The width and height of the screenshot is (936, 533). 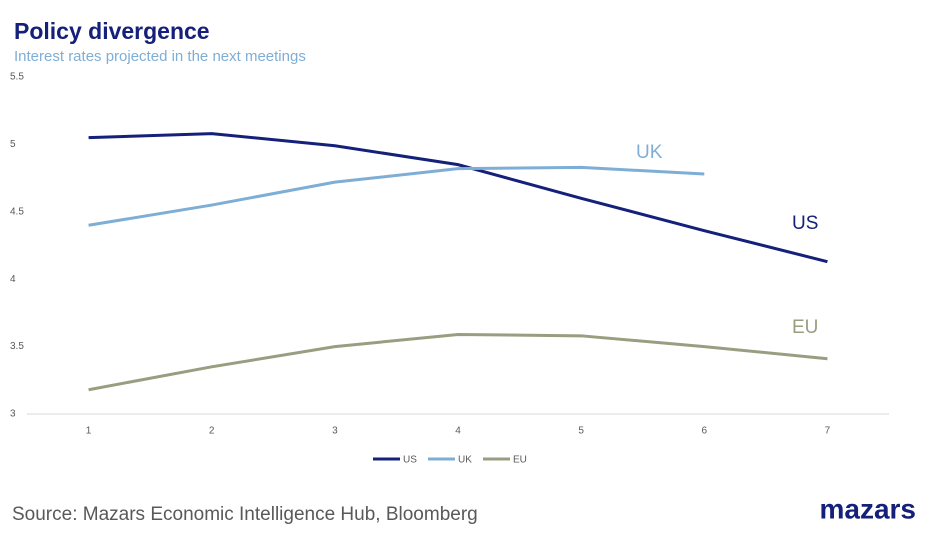 What do you see at coordinates (112, 31) in the screenshot?
I see `chart-title: Policy divergence` at bounding box center [112, 31].